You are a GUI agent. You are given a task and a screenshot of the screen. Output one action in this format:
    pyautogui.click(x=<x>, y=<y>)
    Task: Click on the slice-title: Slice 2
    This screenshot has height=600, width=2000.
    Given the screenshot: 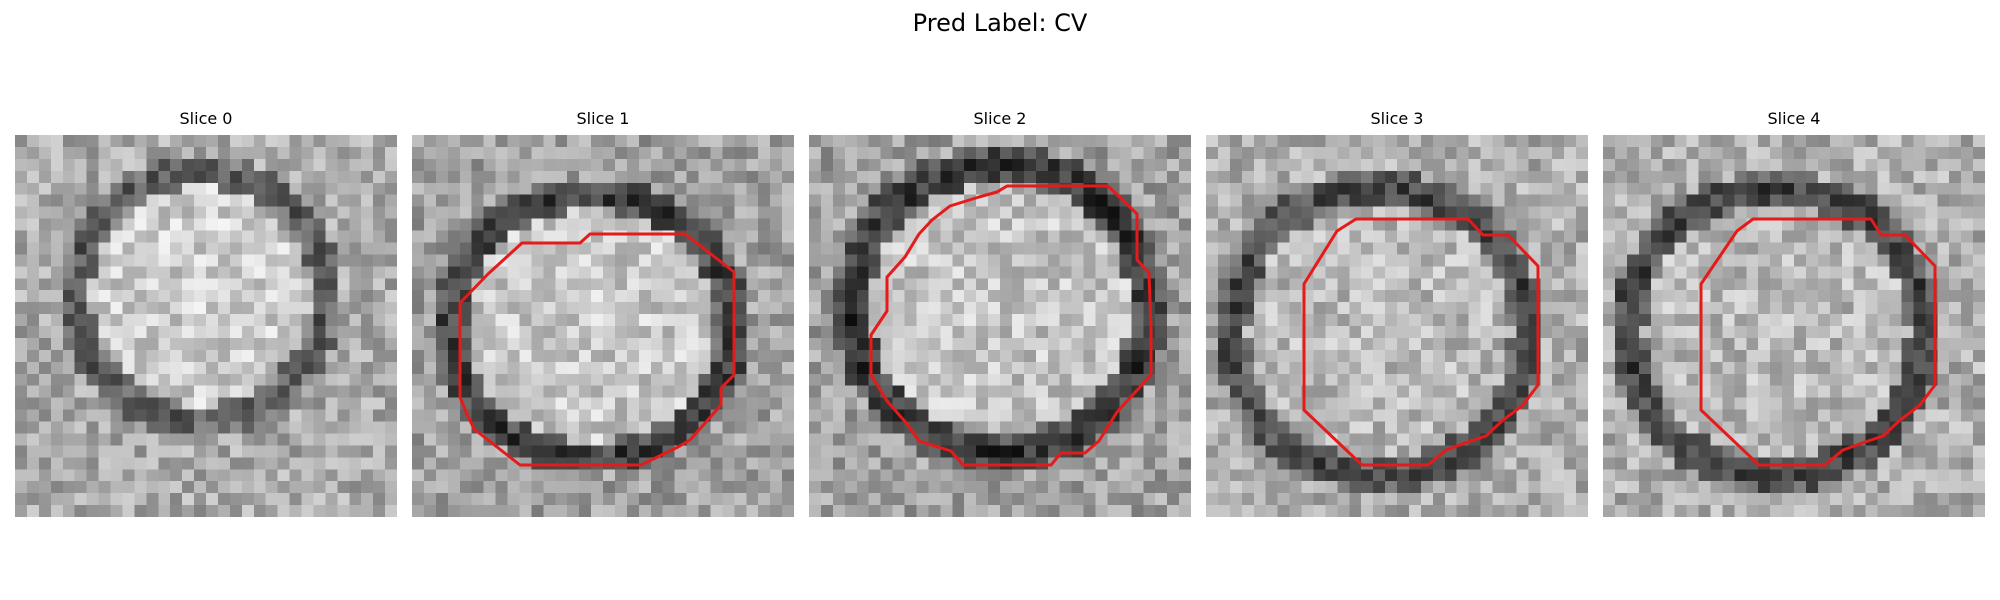 What is the action you would take?
    pyautogui.click(x=1000, y=118)
    